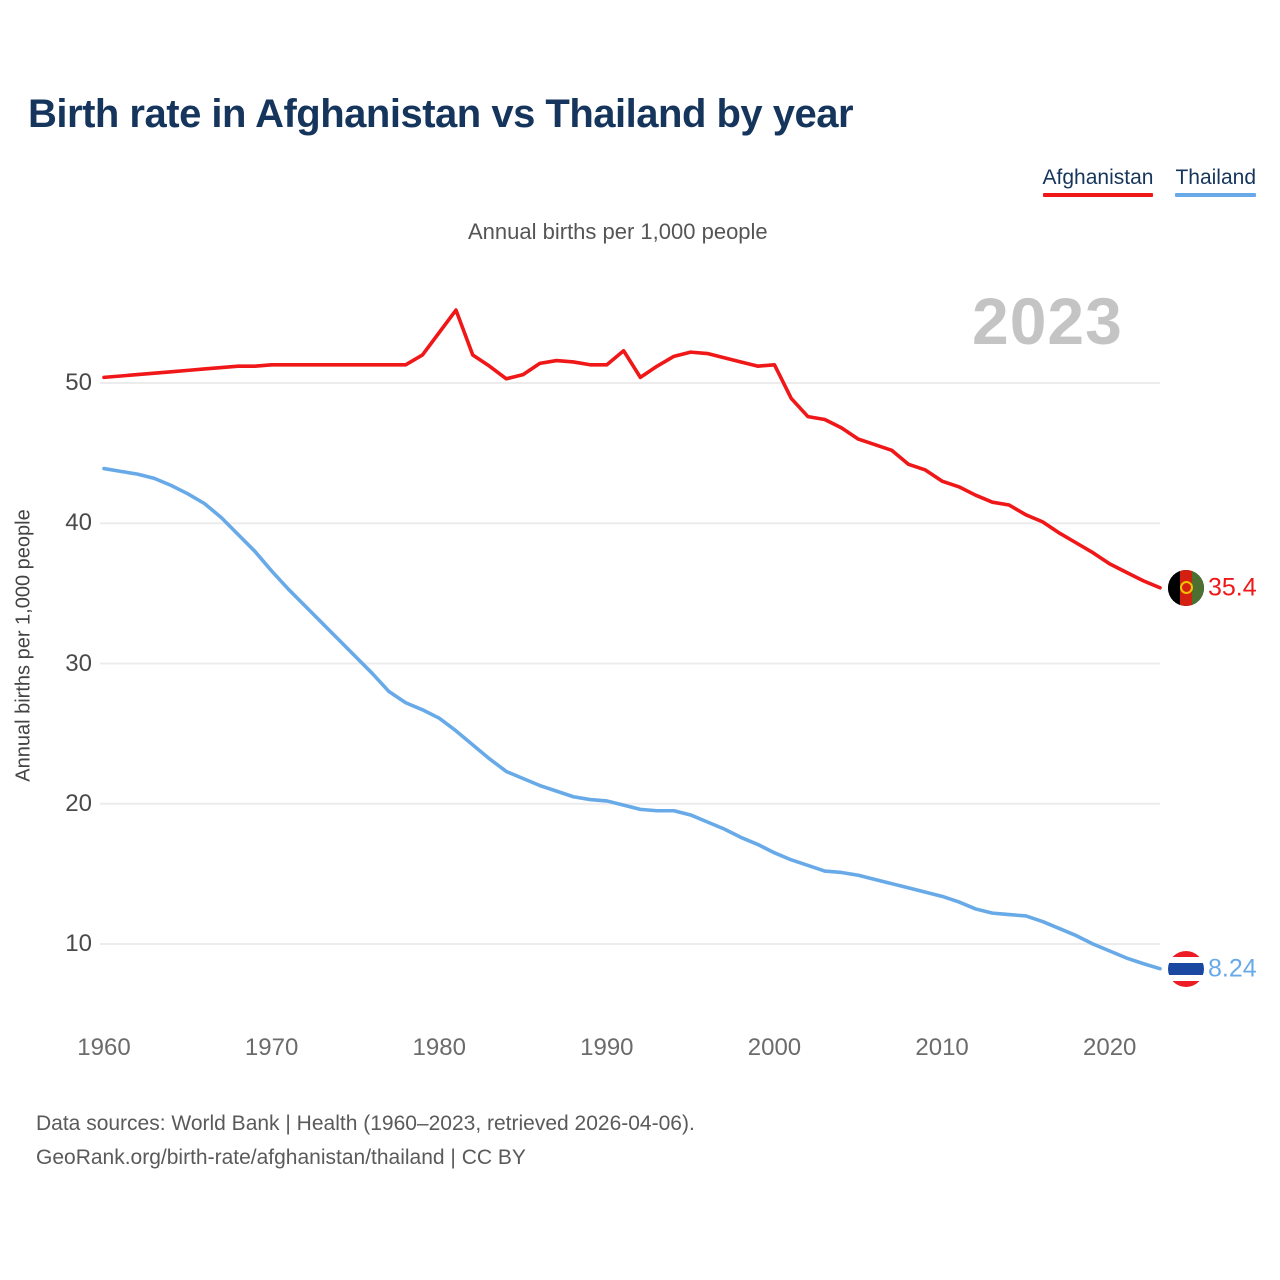 The image size is (1280, 1280). What do you see at coordinates (1215, 177) in the screenshot?
I see `legend-label-thailand: Thailand` at bounding box center [1215, 177].